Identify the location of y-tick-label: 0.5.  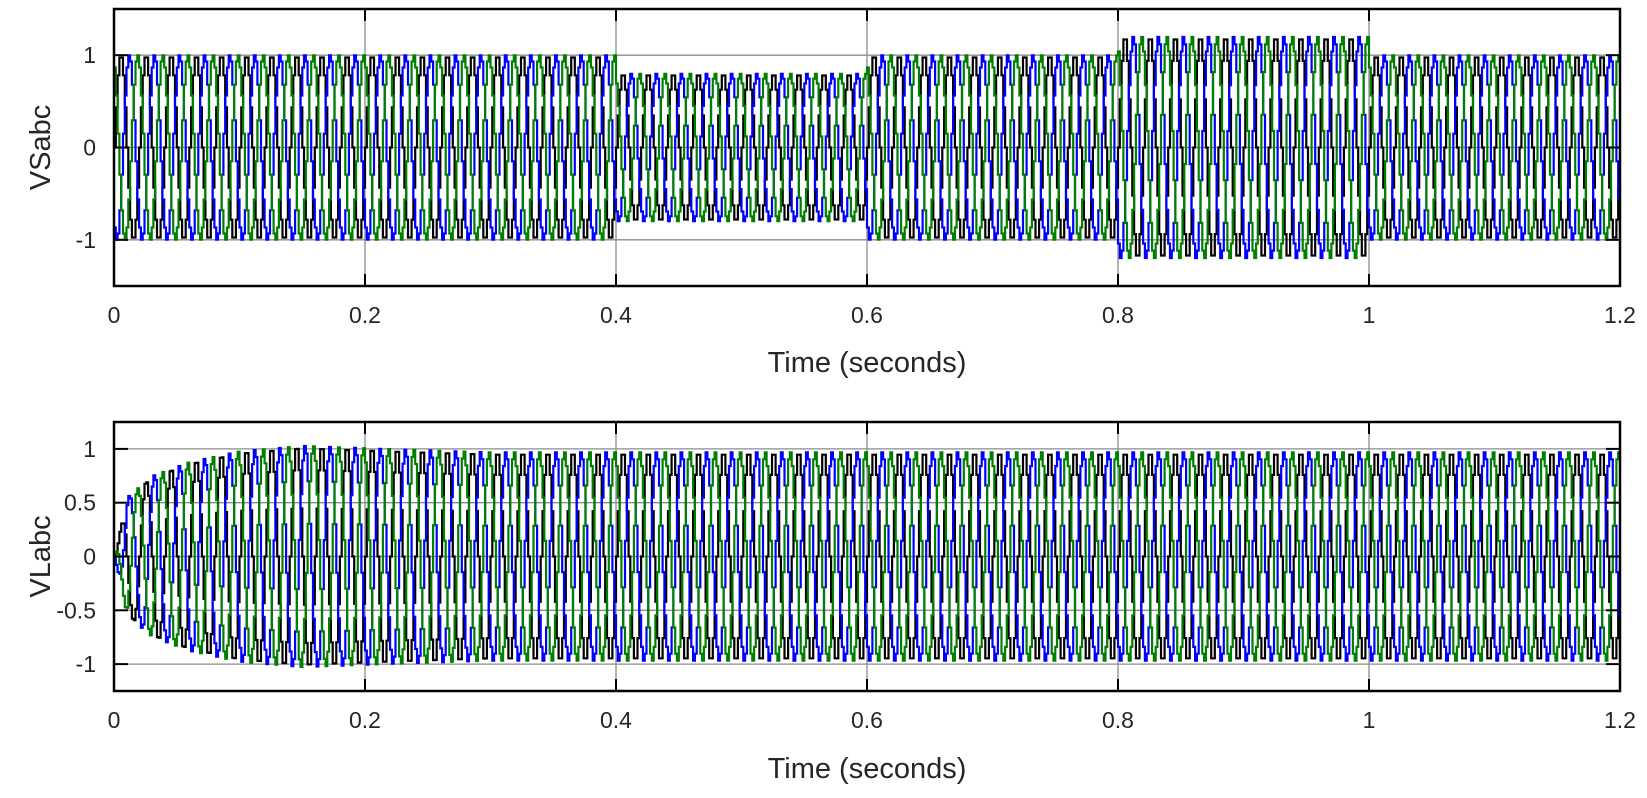
(80, 503).